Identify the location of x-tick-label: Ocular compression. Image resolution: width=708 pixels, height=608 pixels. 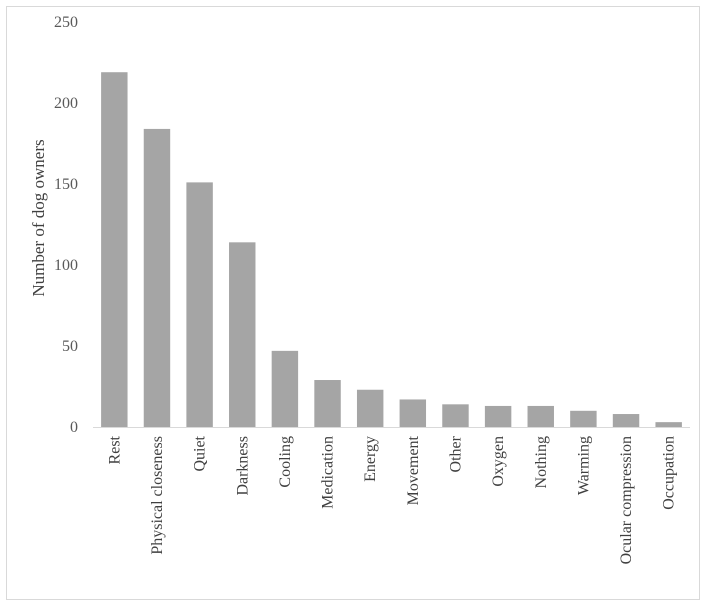
(626, 500).